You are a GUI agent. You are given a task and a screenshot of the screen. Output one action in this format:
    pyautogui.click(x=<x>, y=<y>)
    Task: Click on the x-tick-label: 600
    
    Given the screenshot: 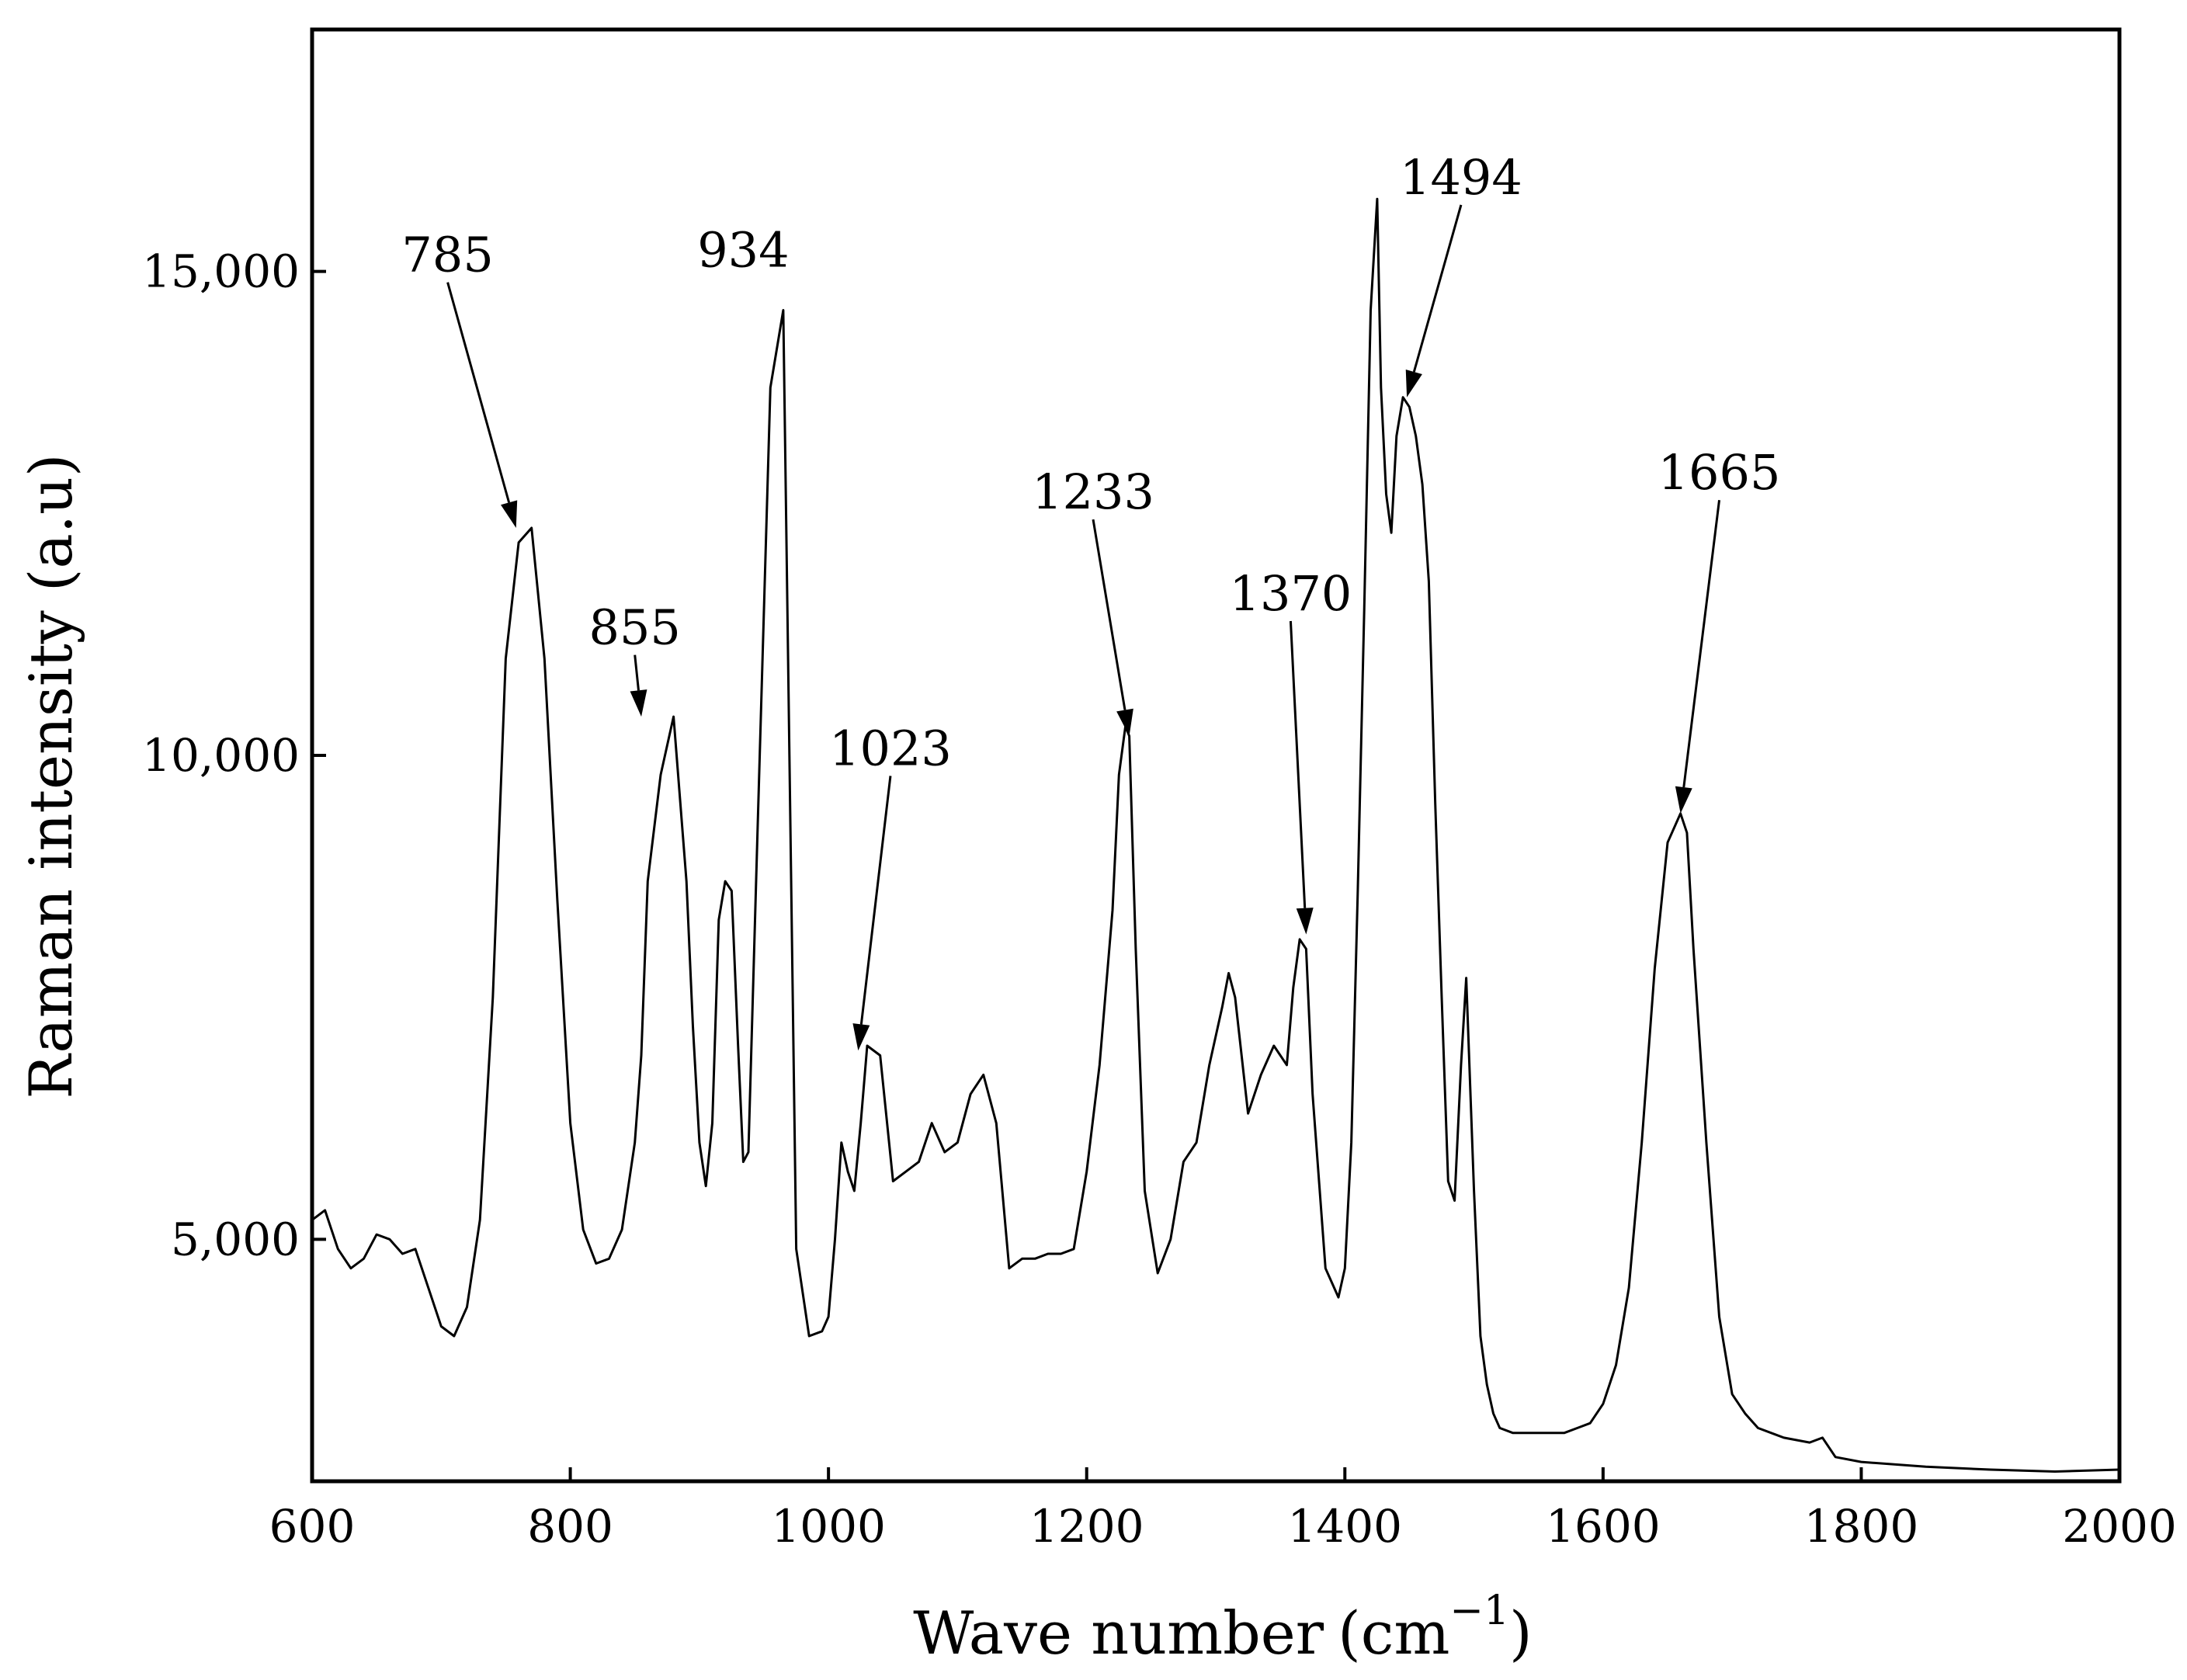 What is the action you would take?
    pyautogui.click(x=312, y=1526)
    